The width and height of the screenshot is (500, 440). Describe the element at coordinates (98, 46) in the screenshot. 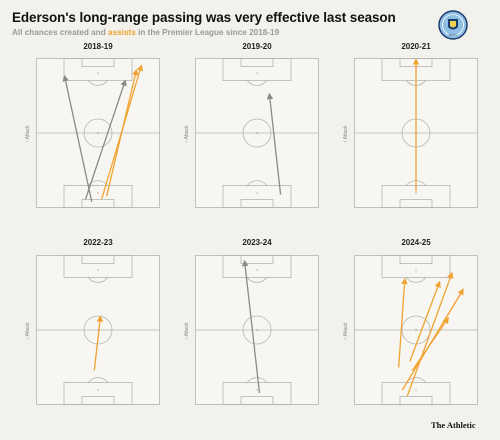

I see `panel-title-2018-19: 2018-19` at that location.